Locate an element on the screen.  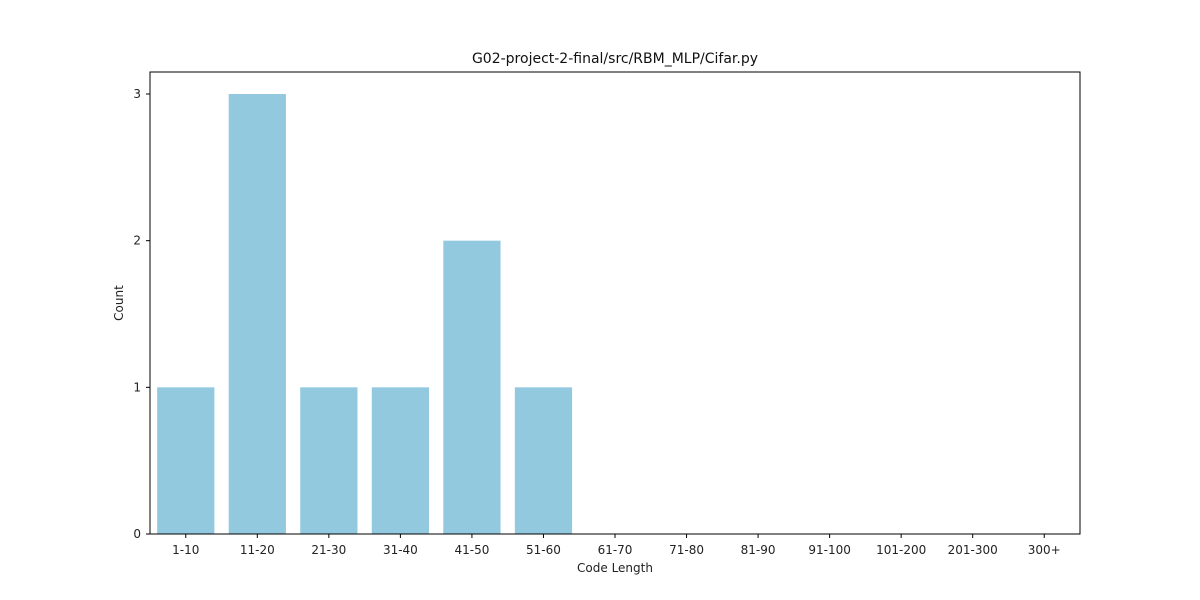
y-axis-title: Count is located at coordinates (119, 303).